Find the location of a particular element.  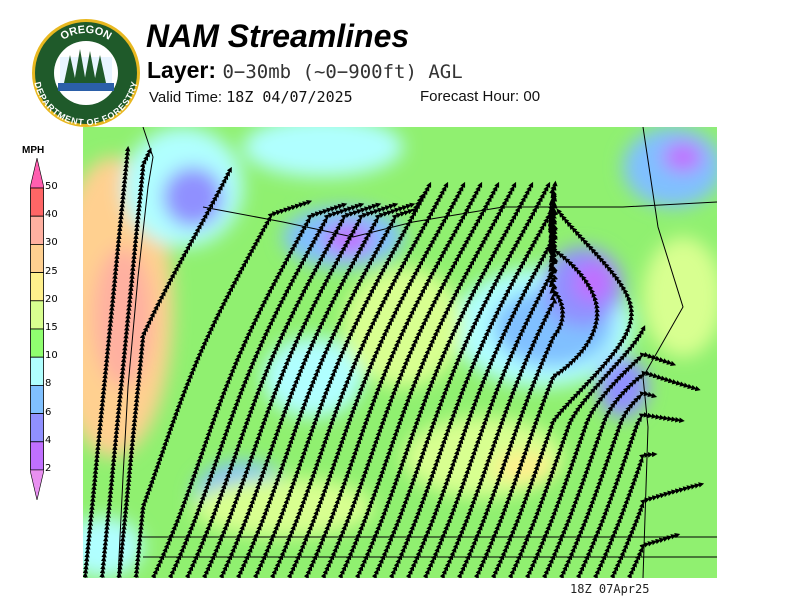

color-legend is located at coordinates (37, 329).